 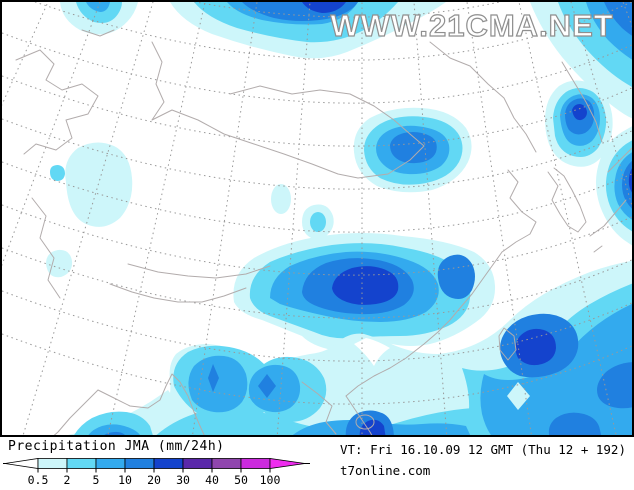 I want to click on svg-text: 5, so click(x=96, y=480).